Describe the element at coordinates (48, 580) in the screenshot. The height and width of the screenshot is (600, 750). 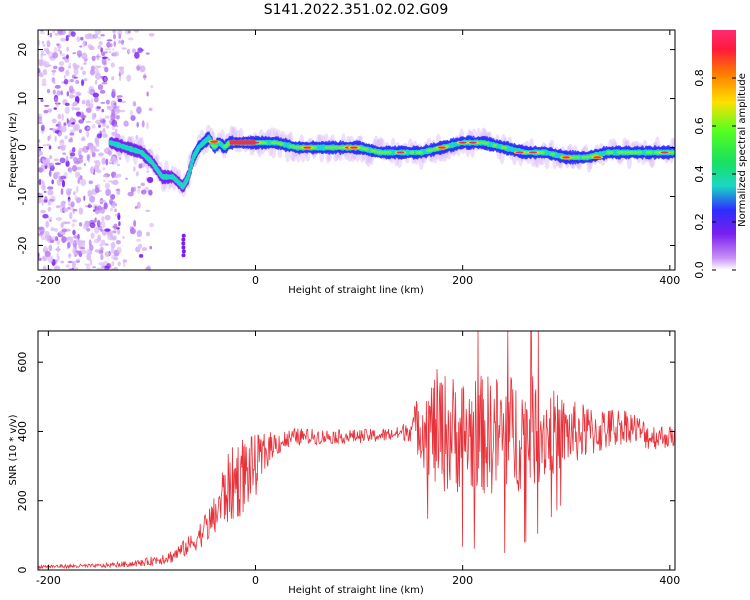
I see `x-tick-label: -200` at that location.